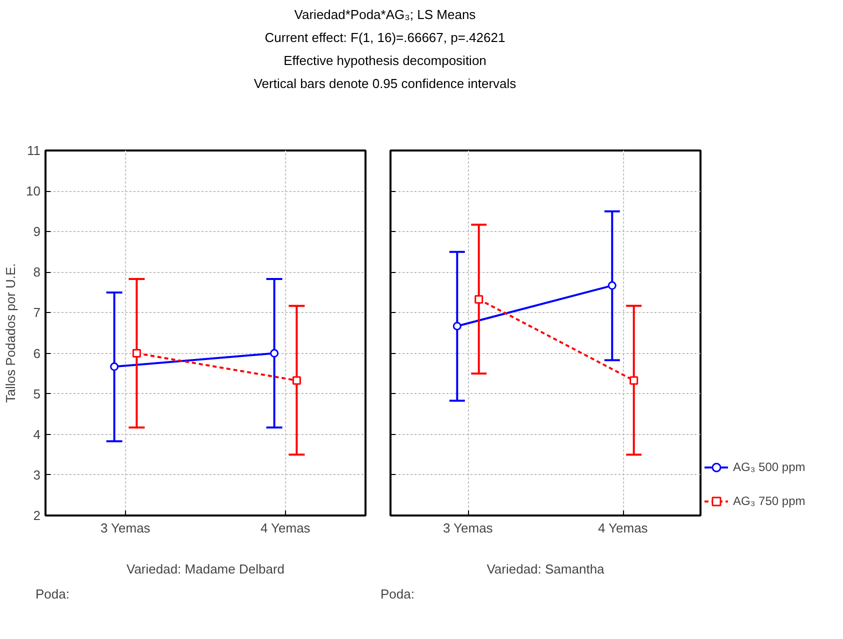  Describe the element at coordinates (205, 569) in the screenshot. I see `x-axis-title: Variedad: Madame Delbard` at that location.